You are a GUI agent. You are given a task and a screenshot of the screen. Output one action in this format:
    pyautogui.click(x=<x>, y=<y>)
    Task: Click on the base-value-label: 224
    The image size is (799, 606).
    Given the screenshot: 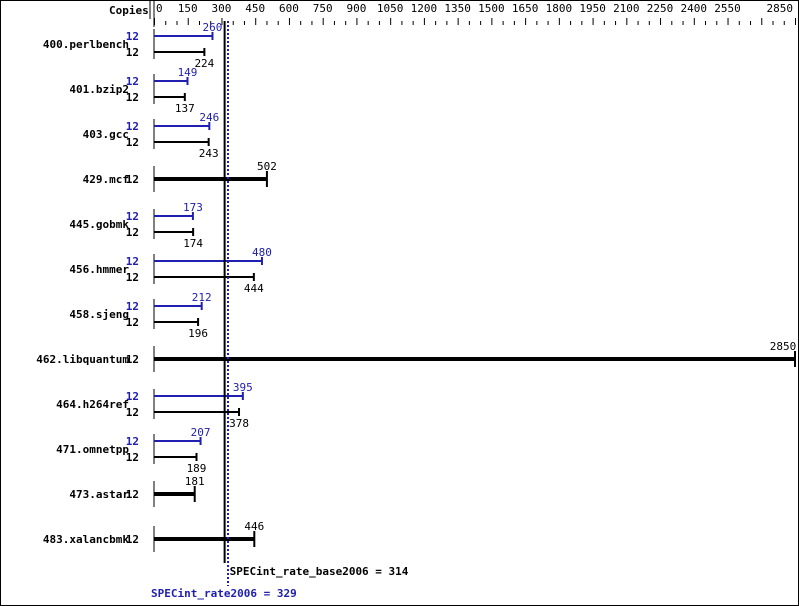 What is the action you would take?
    pyautogui.click(x=204, y=63)
    